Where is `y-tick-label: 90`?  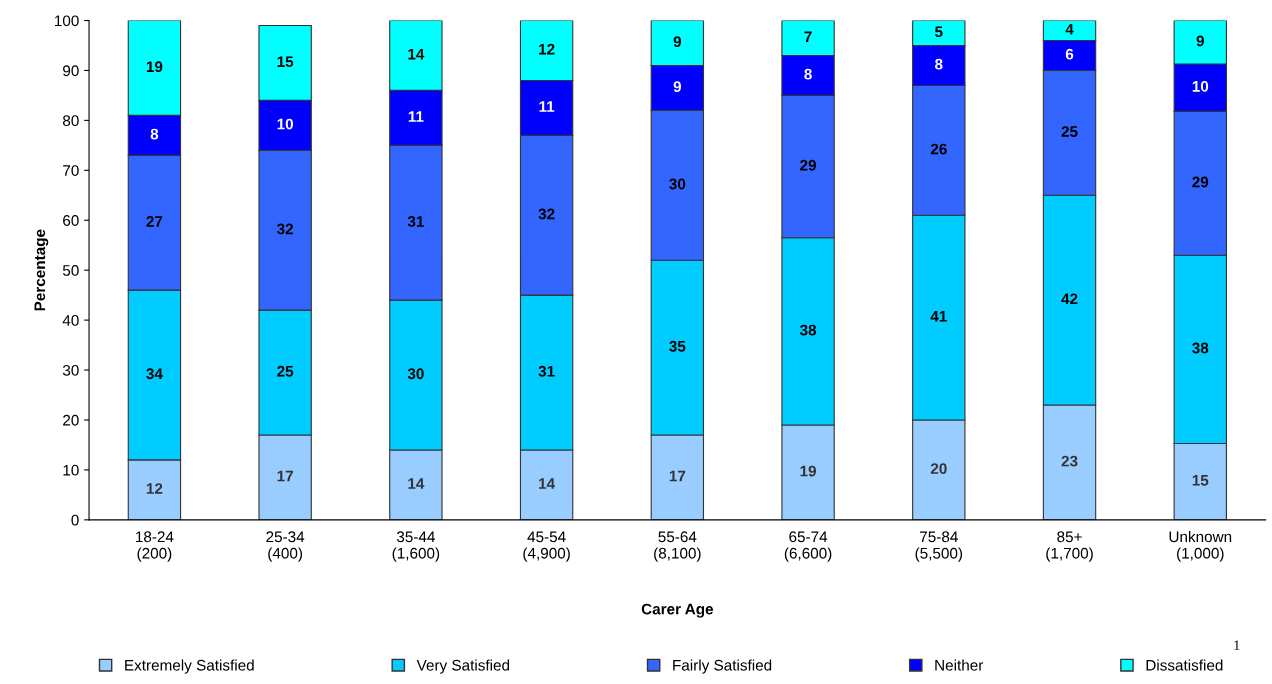
y-tick-label: 90 is located at coordinates (71, 71).